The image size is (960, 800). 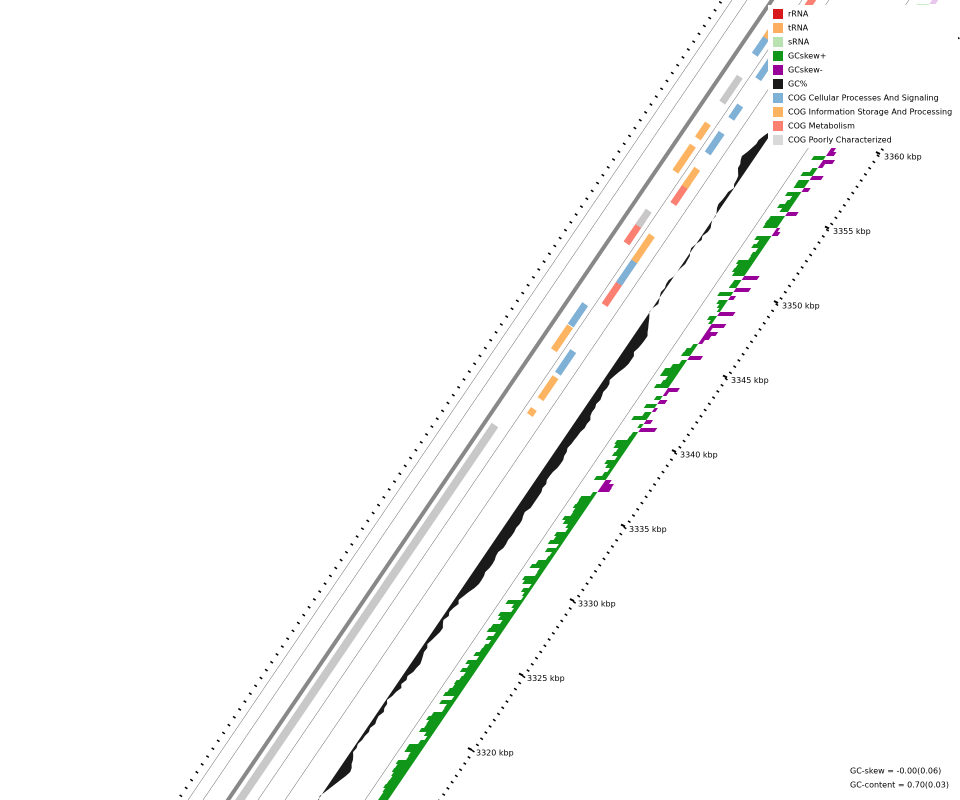 I want to click on legend-label: GCskew+, so click(x=807, y=56).